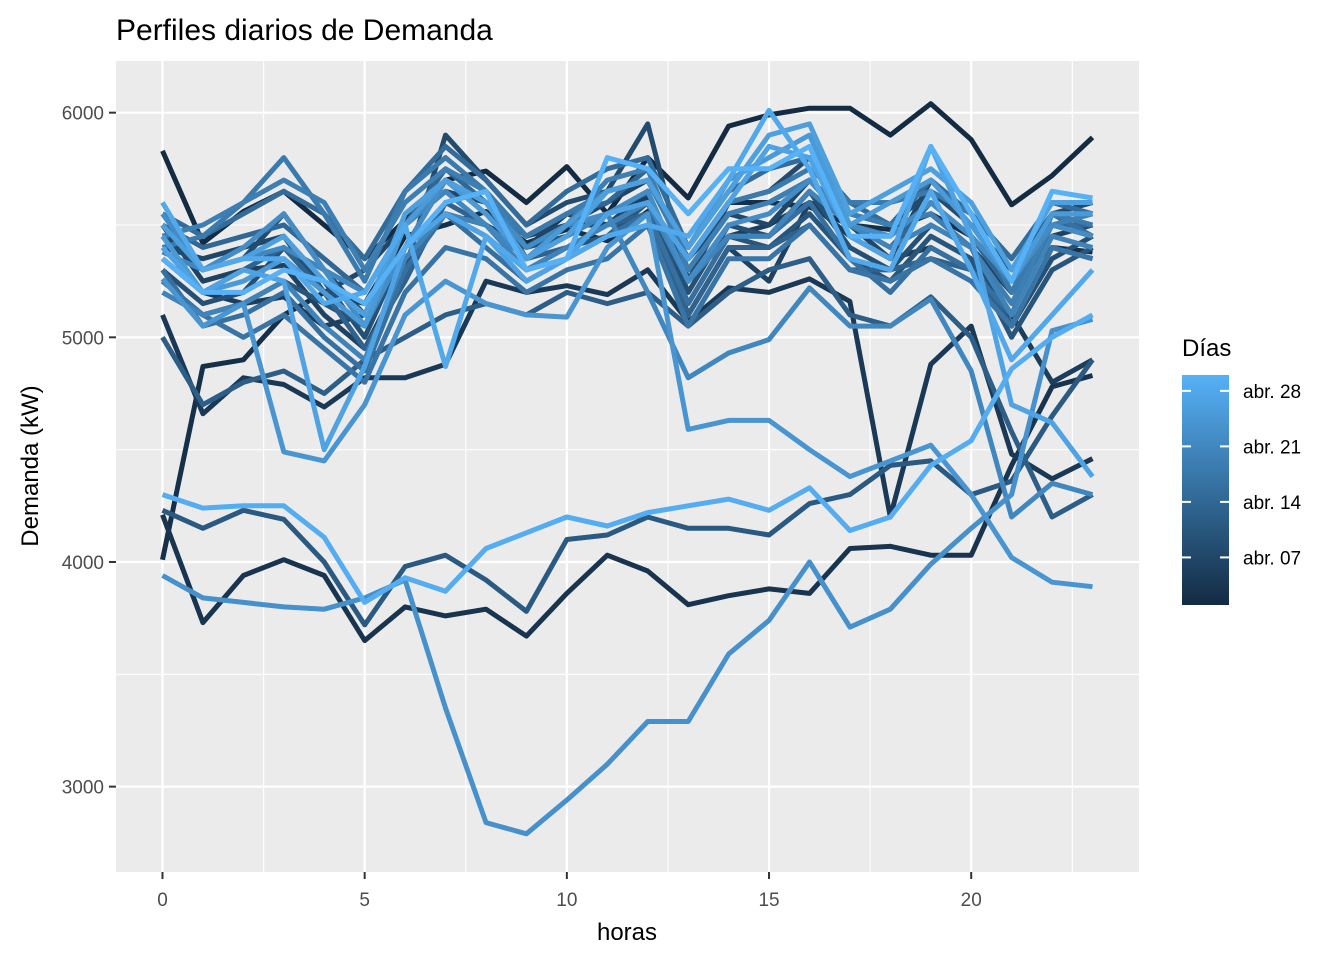 This screenshot has height=965, width=1344. What do you see at coordinates (1272, 392) in the screenshot?
I see `legend-break-label: abr. 28` at bounding box center [1272, 392].